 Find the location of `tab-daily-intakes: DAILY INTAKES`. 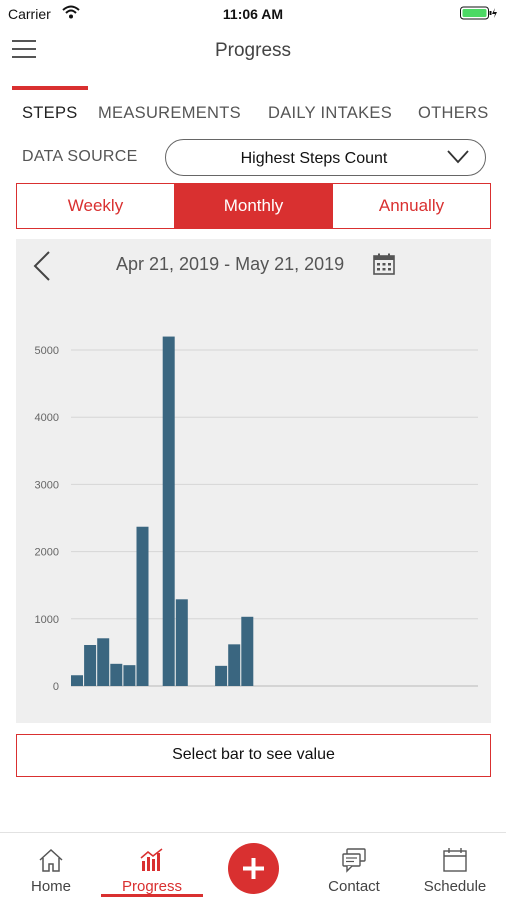

tab-daily-intakes: DAILY INTAKES is located at coordinates (330, 113).